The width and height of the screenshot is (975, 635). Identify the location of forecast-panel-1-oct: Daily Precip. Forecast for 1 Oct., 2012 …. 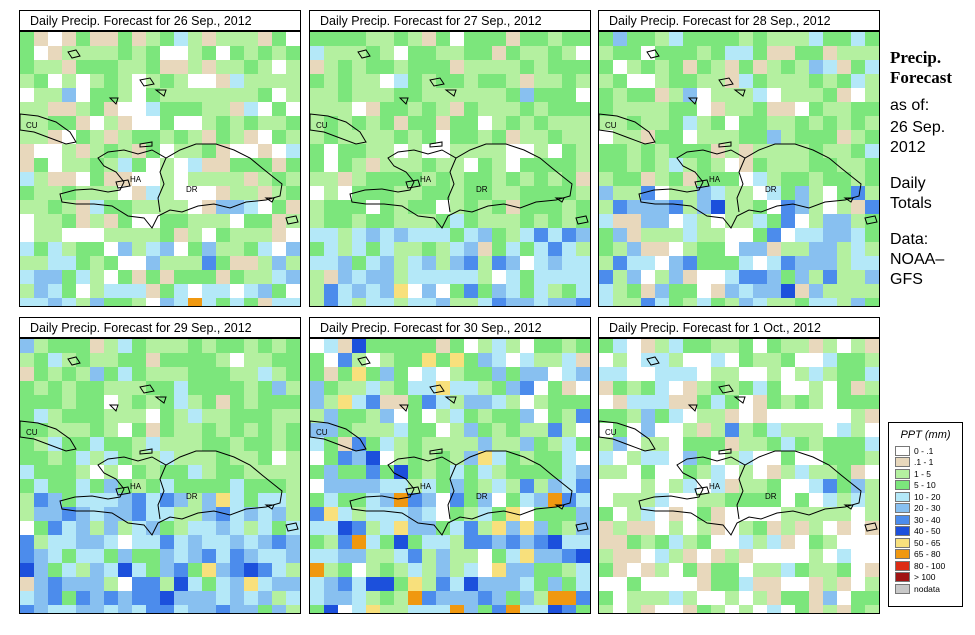
(739, 465).